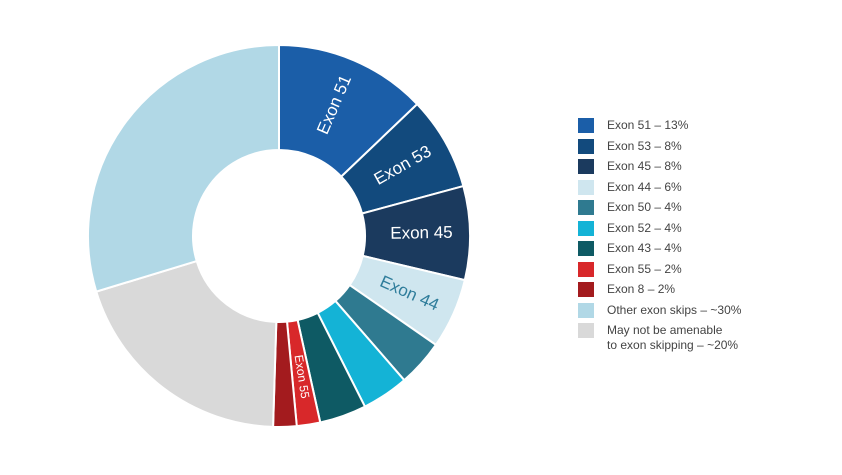 Image resolution: width=842 pixels, height=475 pixels. What do you see at coordinates (703, 169) in the screenshot?
I see `legend-item-exon-45: Exon 45 – 8%` at bounding box center [703, 169].